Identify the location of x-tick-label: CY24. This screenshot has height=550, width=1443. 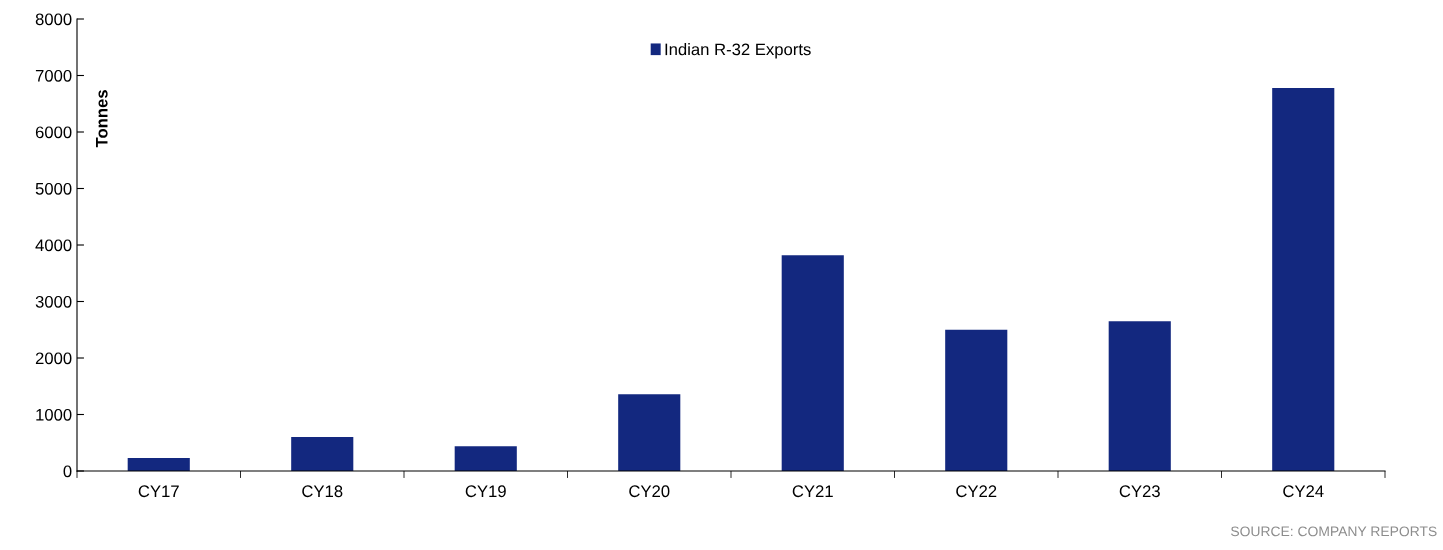
(1303, 491).